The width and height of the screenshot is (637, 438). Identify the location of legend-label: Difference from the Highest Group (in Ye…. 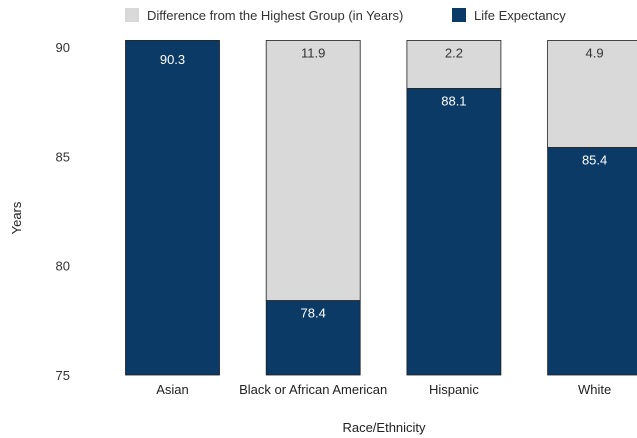
(275, 15).